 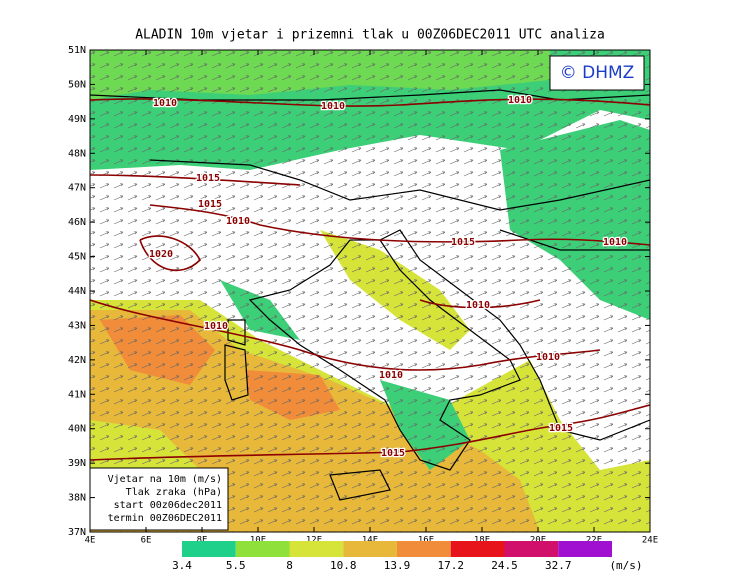 I want to click on lon-label: 22E, so click(x=594, y=541).